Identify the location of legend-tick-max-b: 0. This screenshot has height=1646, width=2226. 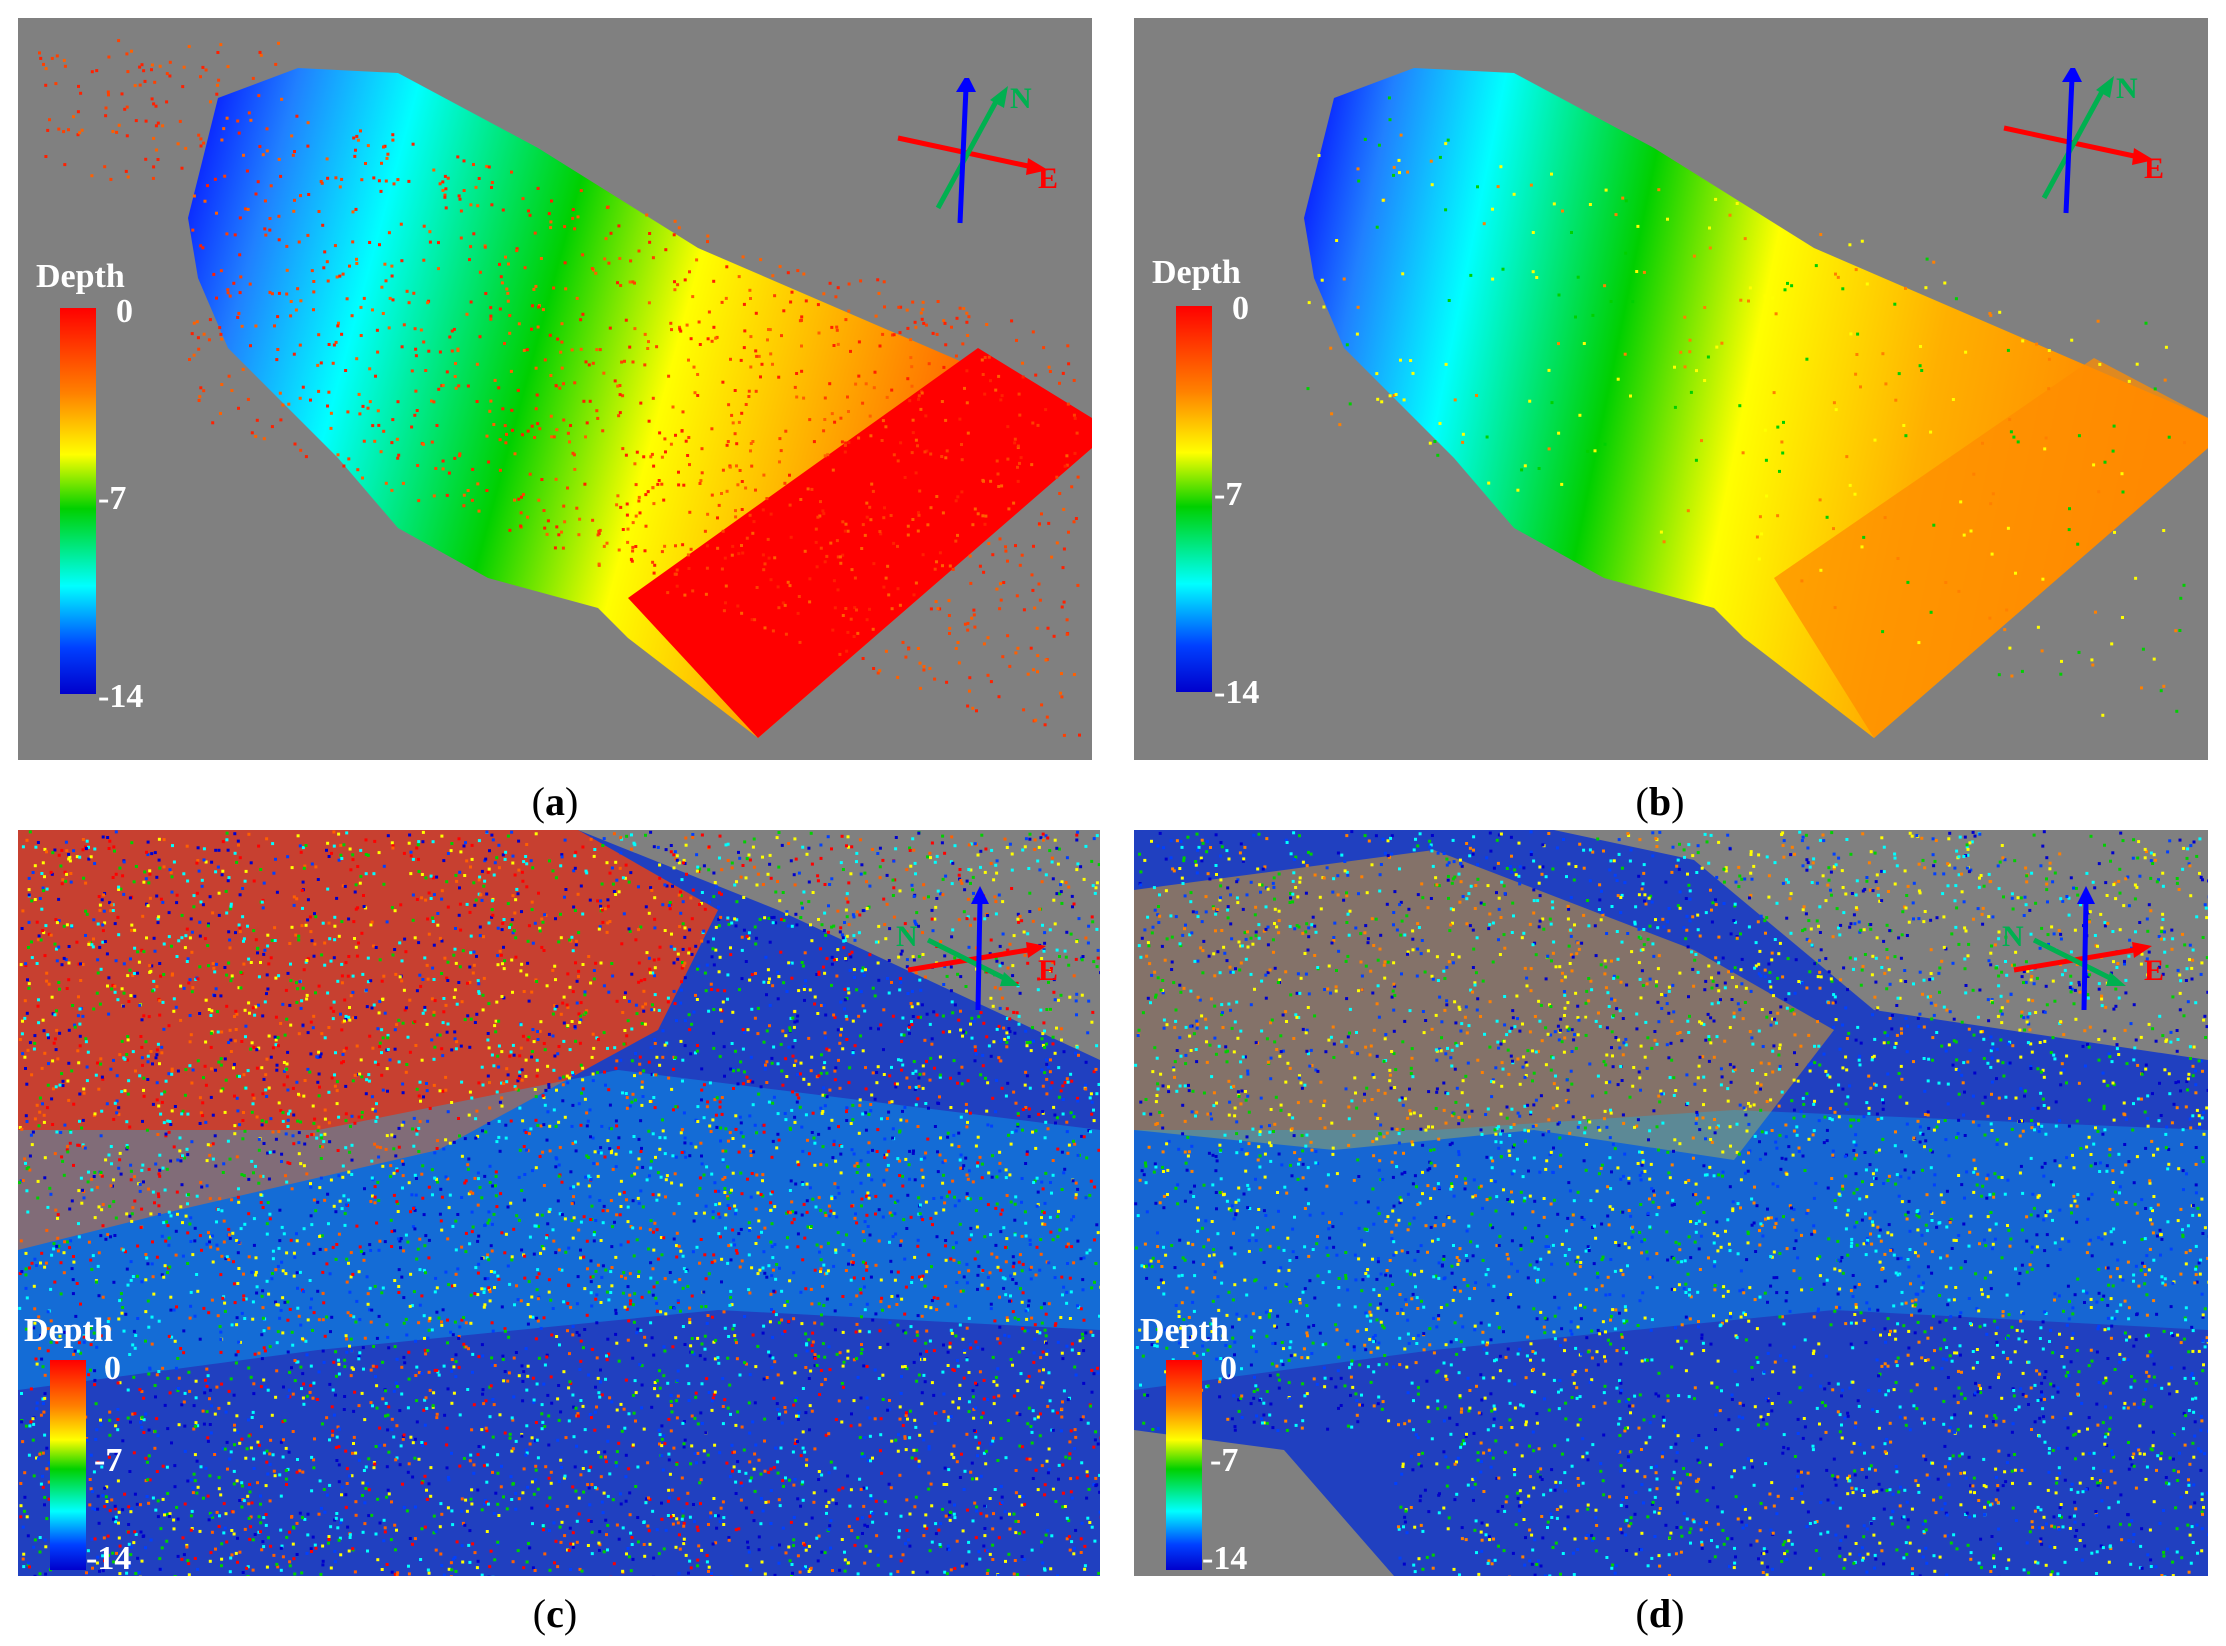
(1240, 308).